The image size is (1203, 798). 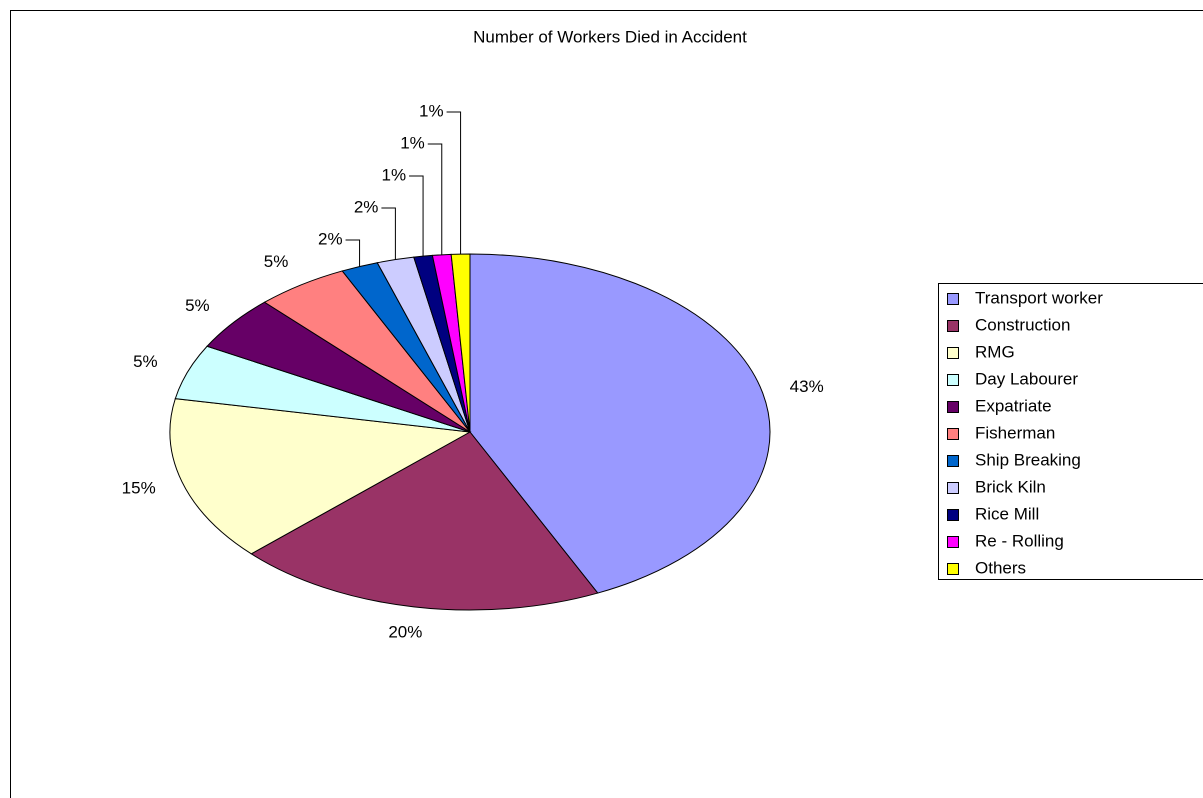 I want to click on legend-label: Brick Kiln, so click(x=1010, y=486).